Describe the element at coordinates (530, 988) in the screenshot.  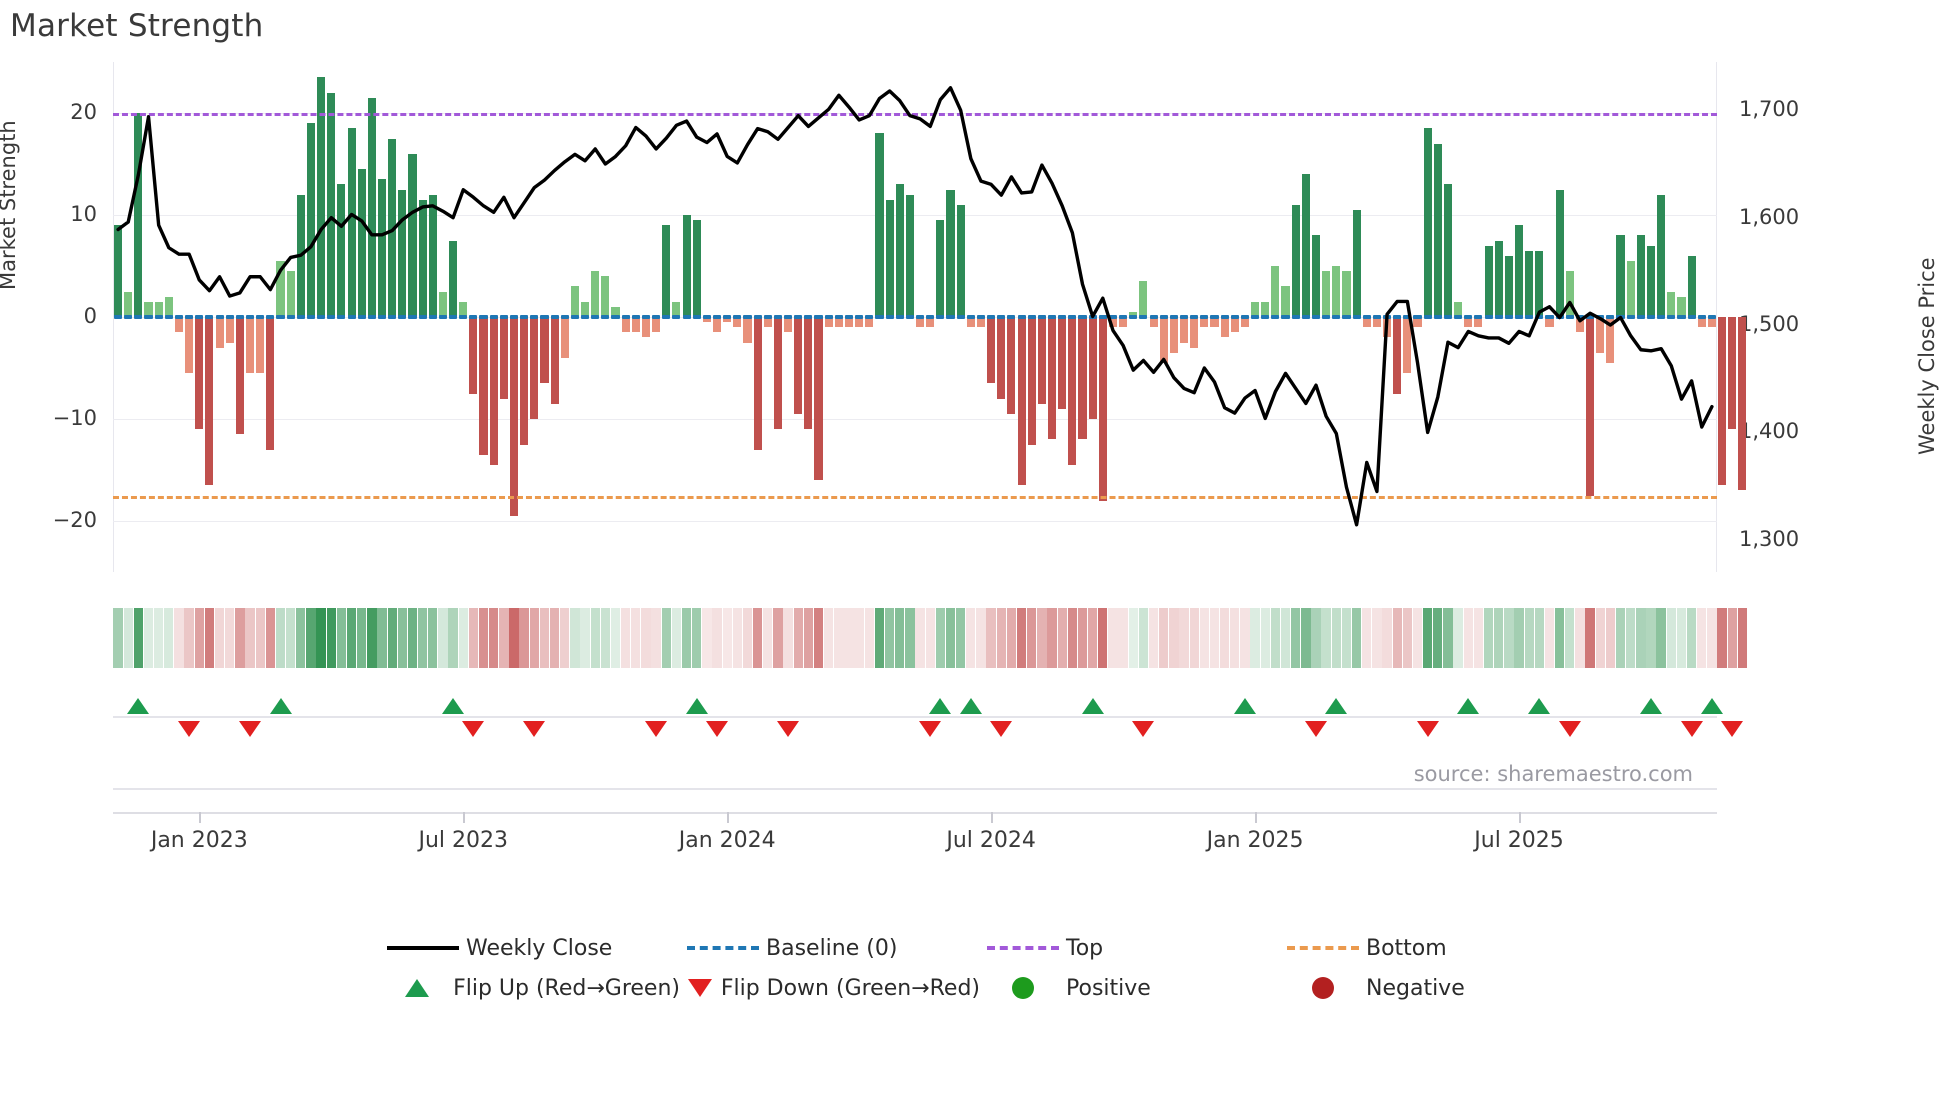
I see `legend-item: Flip Up (Red→Green)` at that location.